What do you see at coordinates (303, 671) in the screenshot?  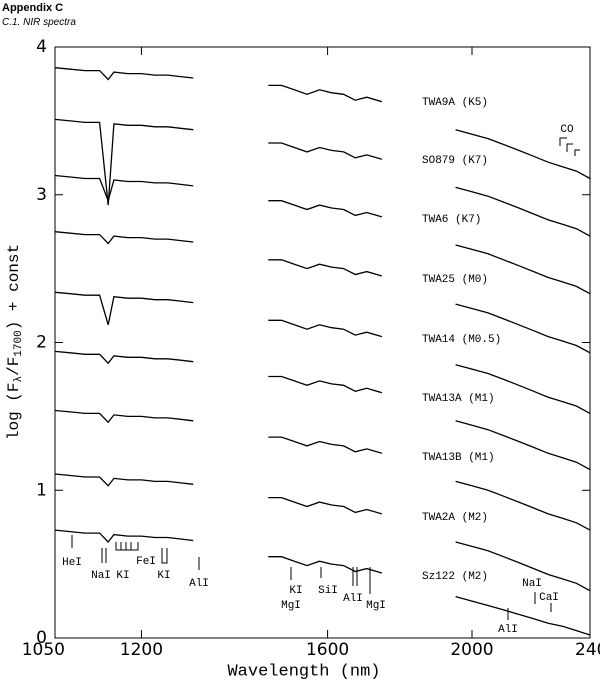 I see `x-axis-label: Wavelength (nm)` at bounding box center [303, 671].